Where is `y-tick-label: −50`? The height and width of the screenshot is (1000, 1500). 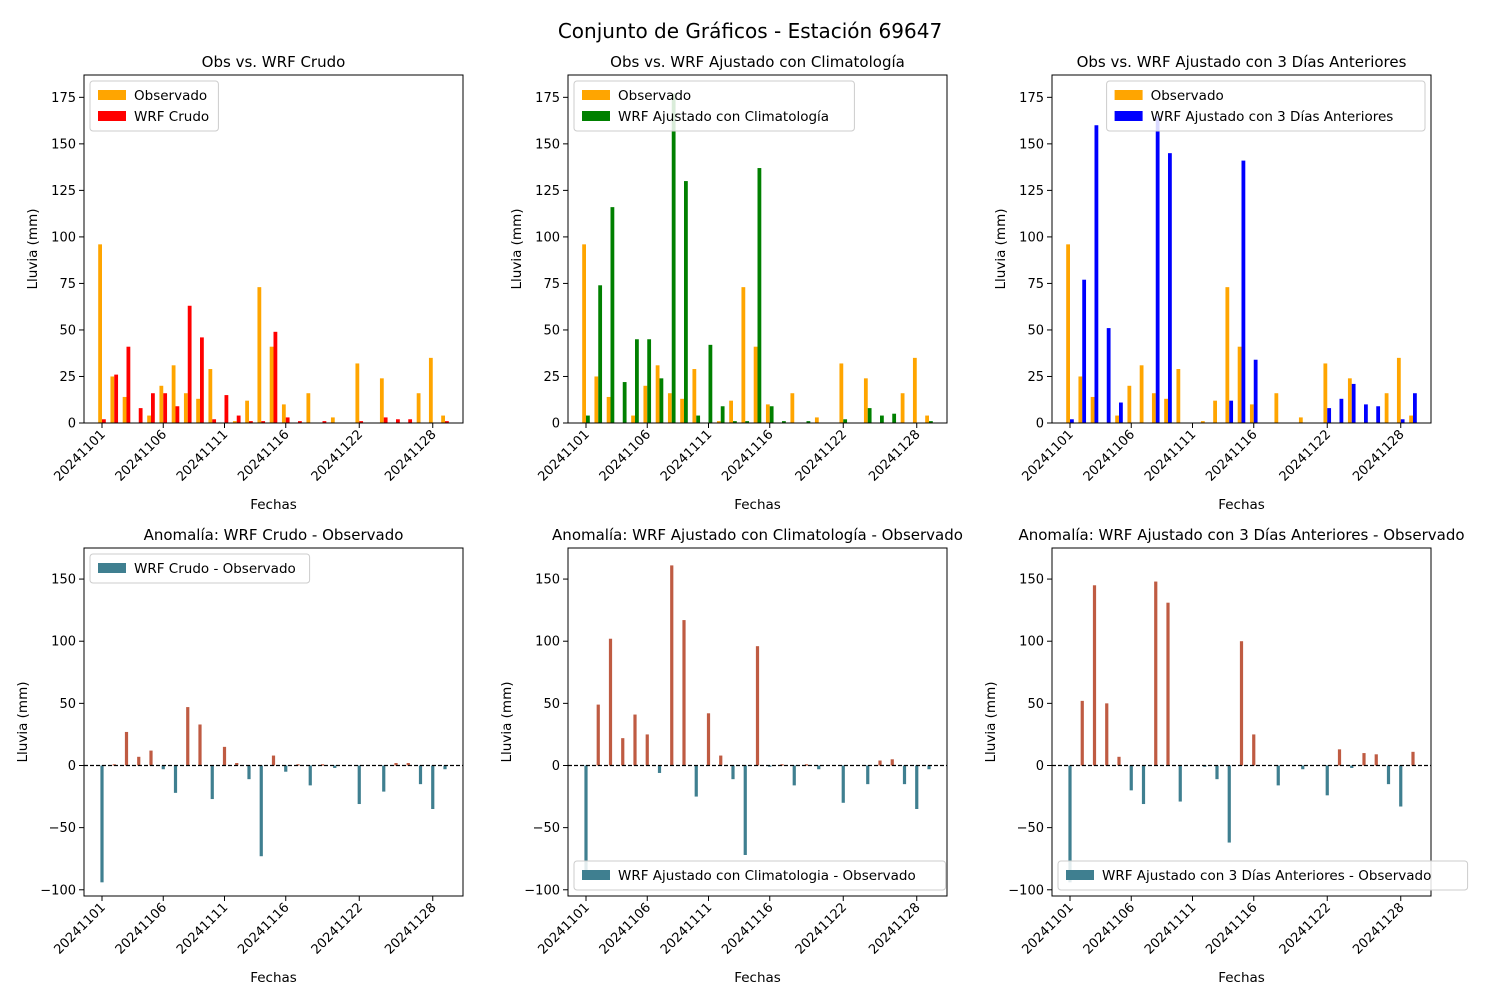 y-tick-label: −50 is located at coordinates (1030, 828).